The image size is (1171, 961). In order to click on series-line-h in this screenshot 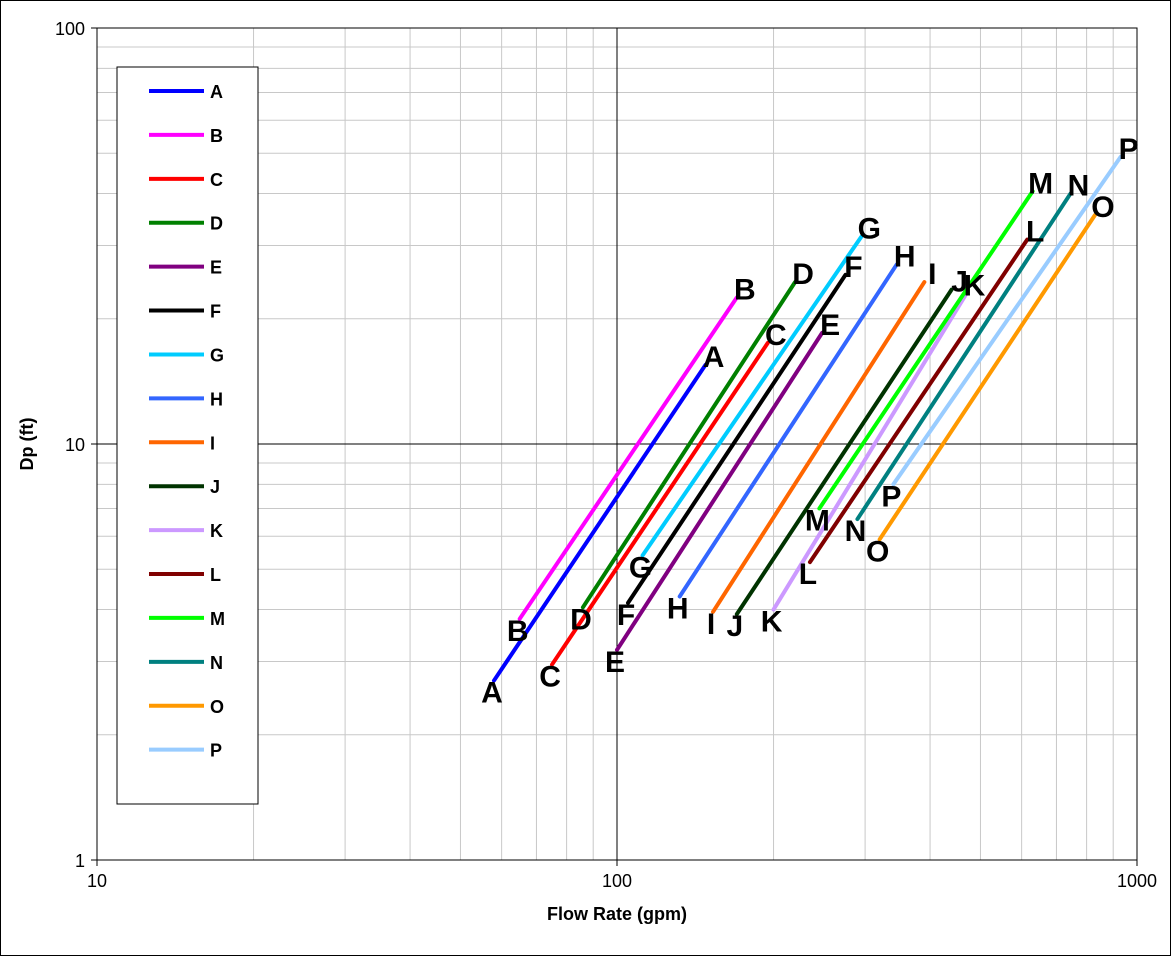, I will do `click(788, 430)`.